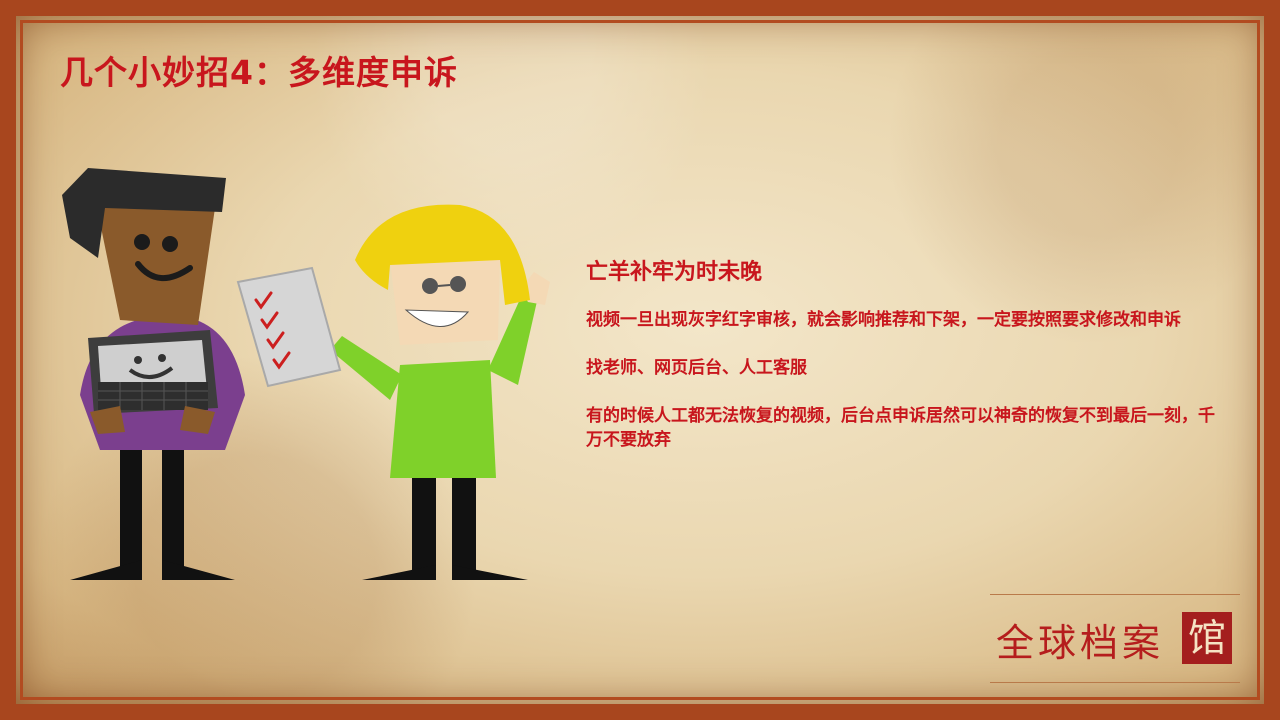 The height and width of the screenshot is (720, 1280). Describe the element at coordinates (259, 72) in the screenshot. I see `page-title: 几个小妙招4：多维度申诉` at that location.